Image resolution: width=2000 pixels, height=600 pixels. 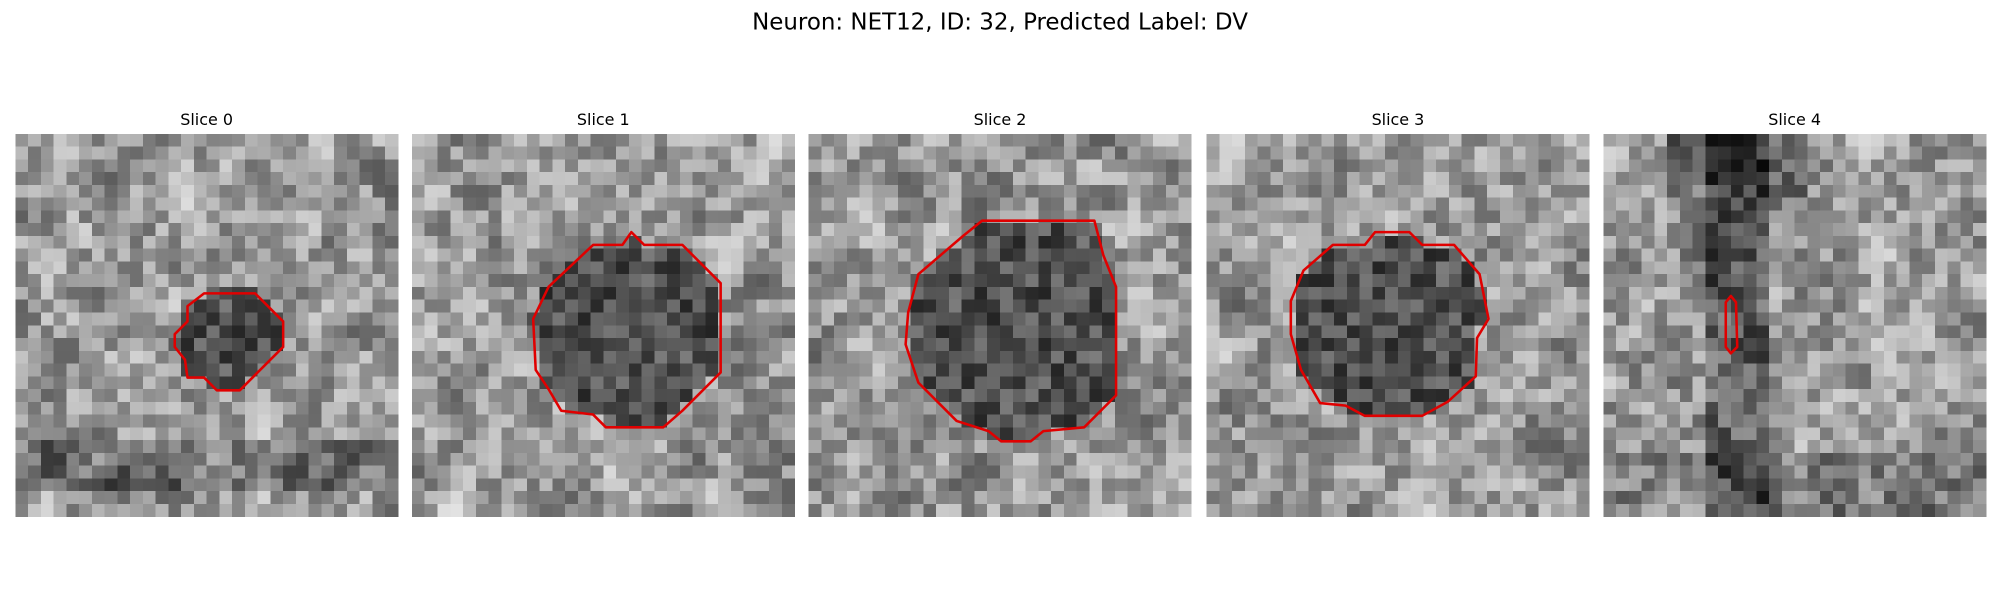 I want to click on panel-title: Slice 0, so click(x=206, y=119).